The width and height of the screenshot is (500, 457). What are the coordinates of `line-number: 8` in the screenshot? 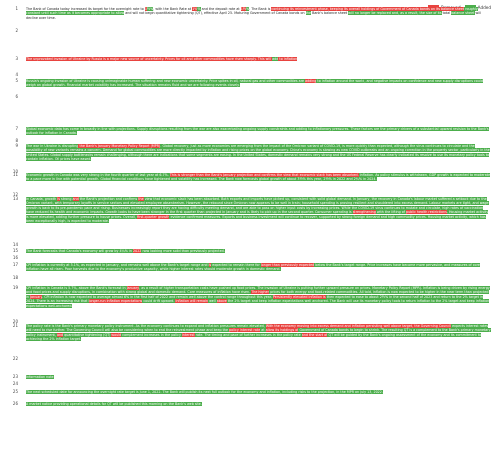 It's located at (16, 140).